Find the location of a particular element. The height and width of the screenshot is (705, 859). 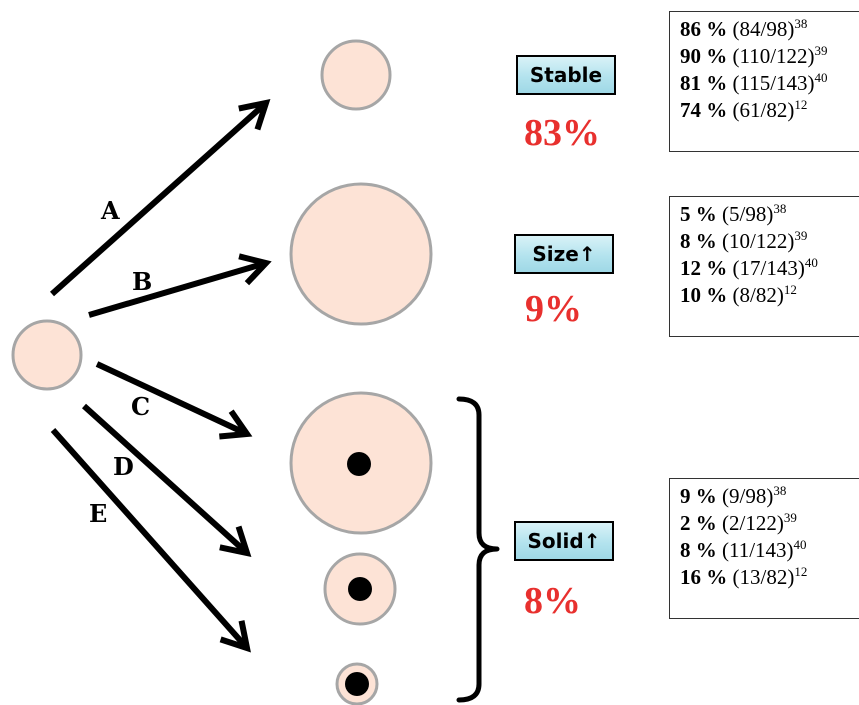

origin-nodule is located at coordinates (47, 355).